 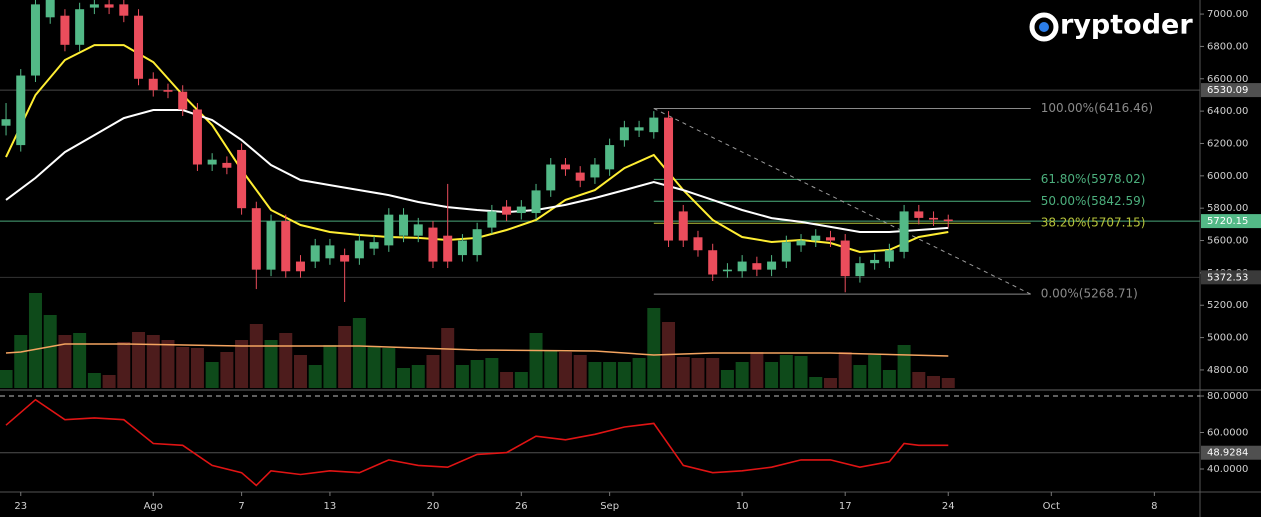 I want to click on y-tick-label: 6000.00, so click(x=1227, y=176).